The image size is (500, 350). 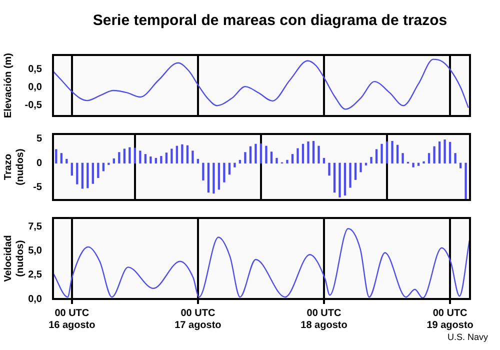 What do you see at coordinates (37, 188) in the screenshot?
I see `y-tick-label: -5` at bounding box center [37, 188].